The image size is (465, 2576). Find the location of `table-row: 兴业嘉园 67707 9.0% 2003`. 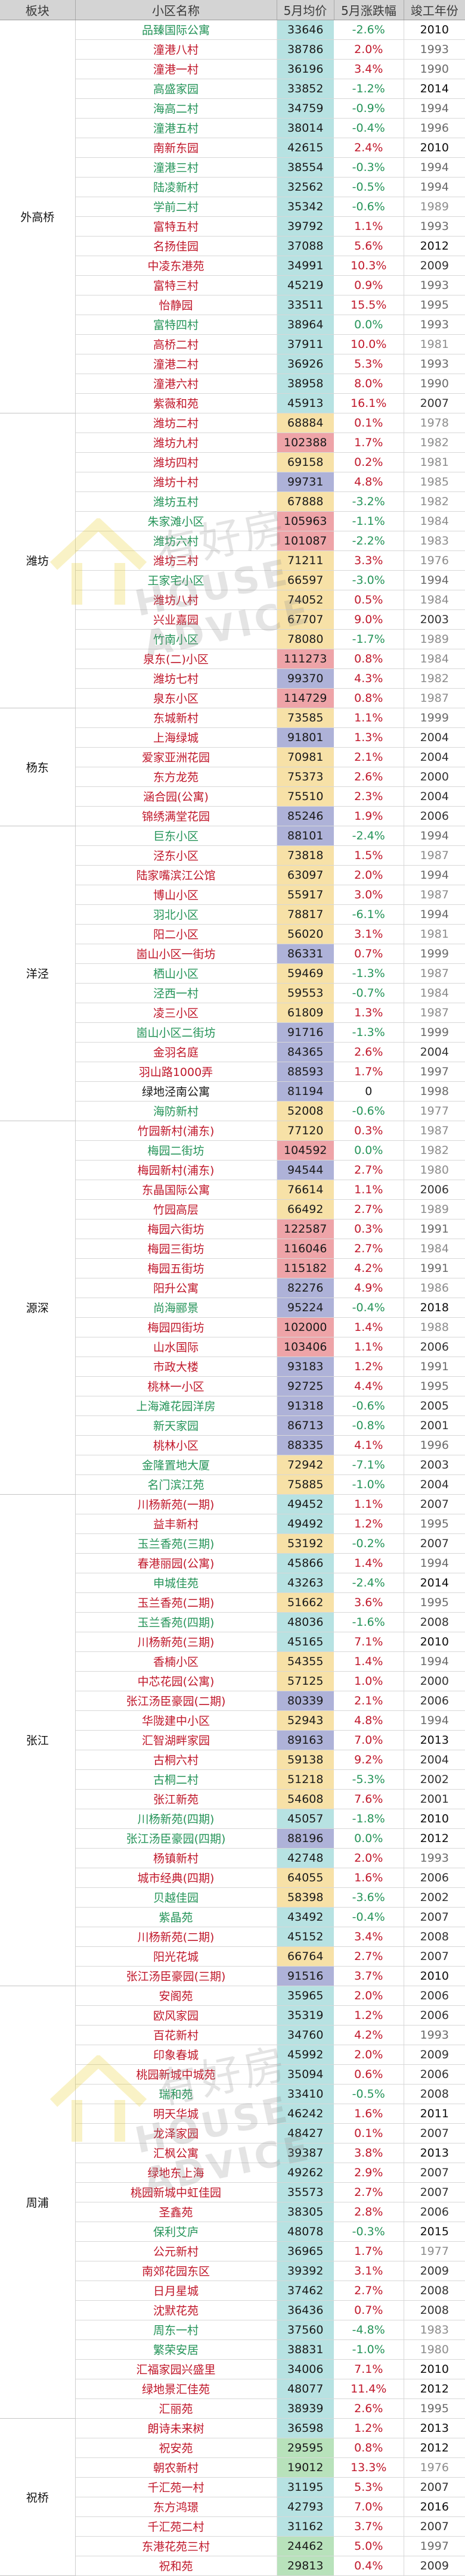

table-row: 兴业嘉园 67707 9.0% 2003 is located at coordinates (232, 619).